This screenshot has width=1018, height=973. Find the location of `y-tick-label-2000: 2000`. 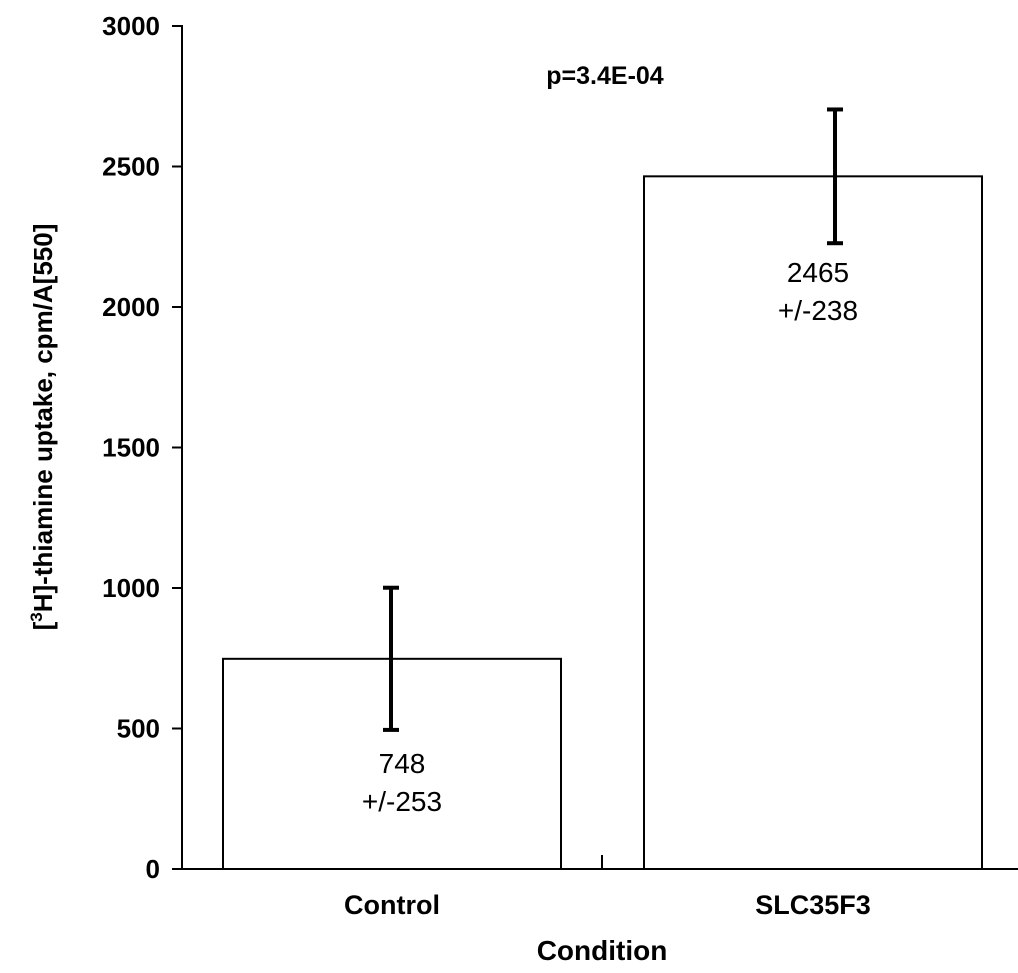

y-tick-label-2000: 2000 is located at coordinates (131, 307).